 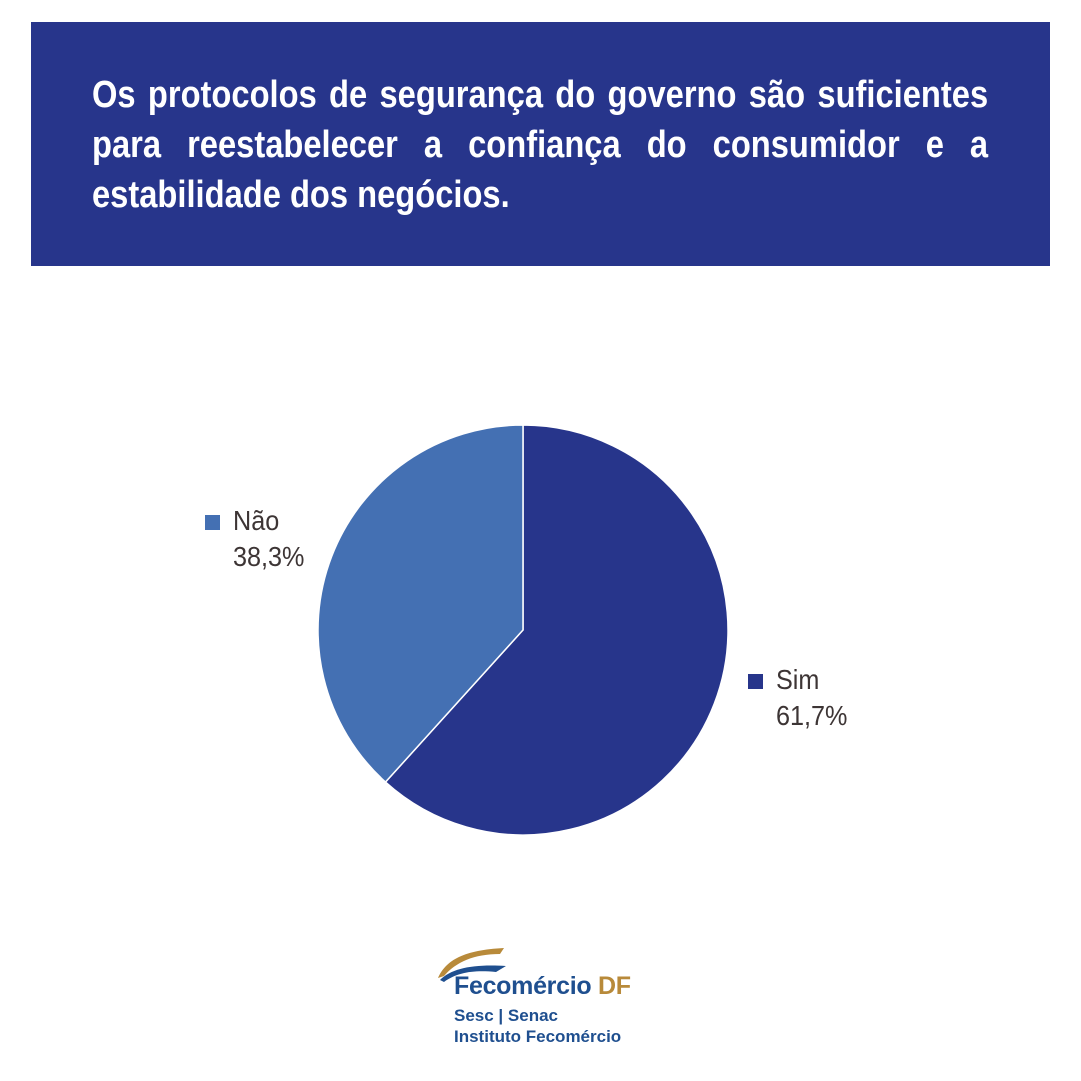 What do you see at coordinates (755, 681) in the screenshot?
I see `legend-swatch-sim` at bounding box center [755, 681].